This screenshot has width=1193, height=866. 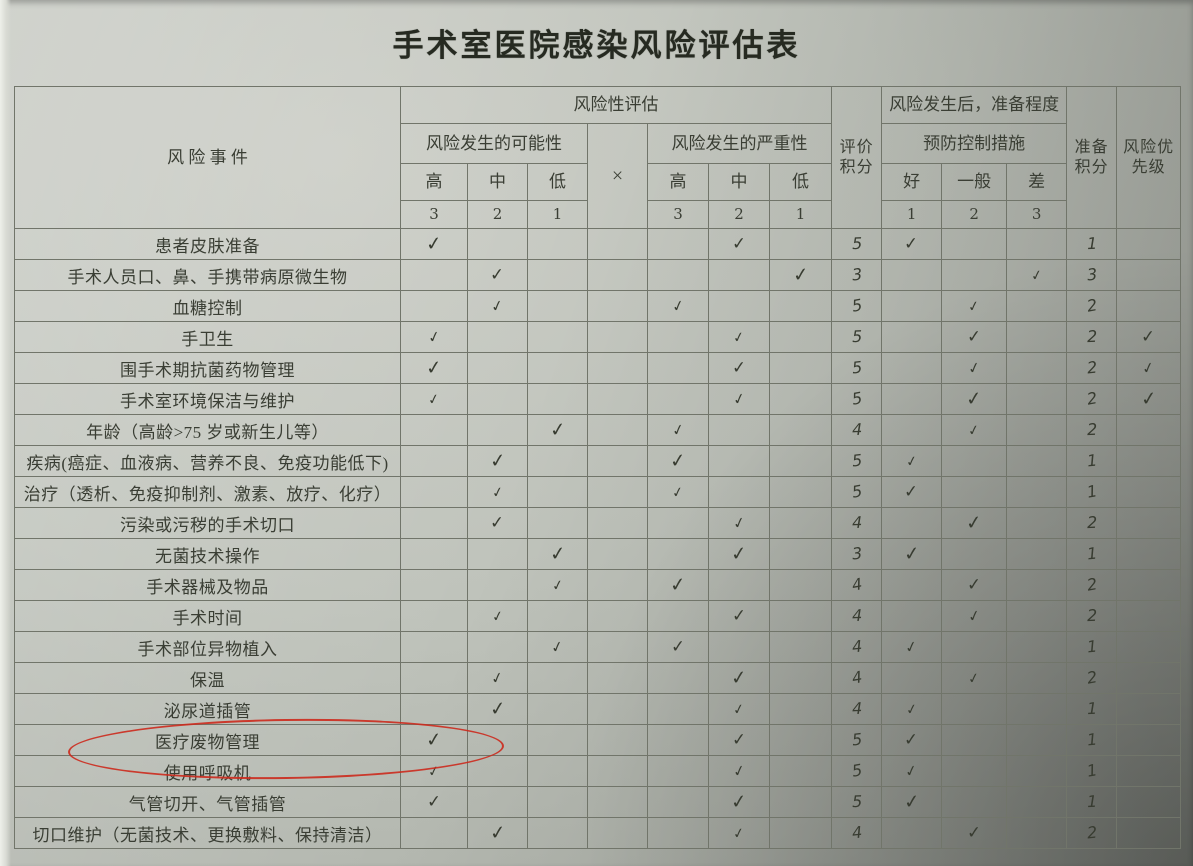 What do you see at coordinates (974, 214) in the screenshot?
I see `prevention-score-2: 2` at bounding box center [974, 214].